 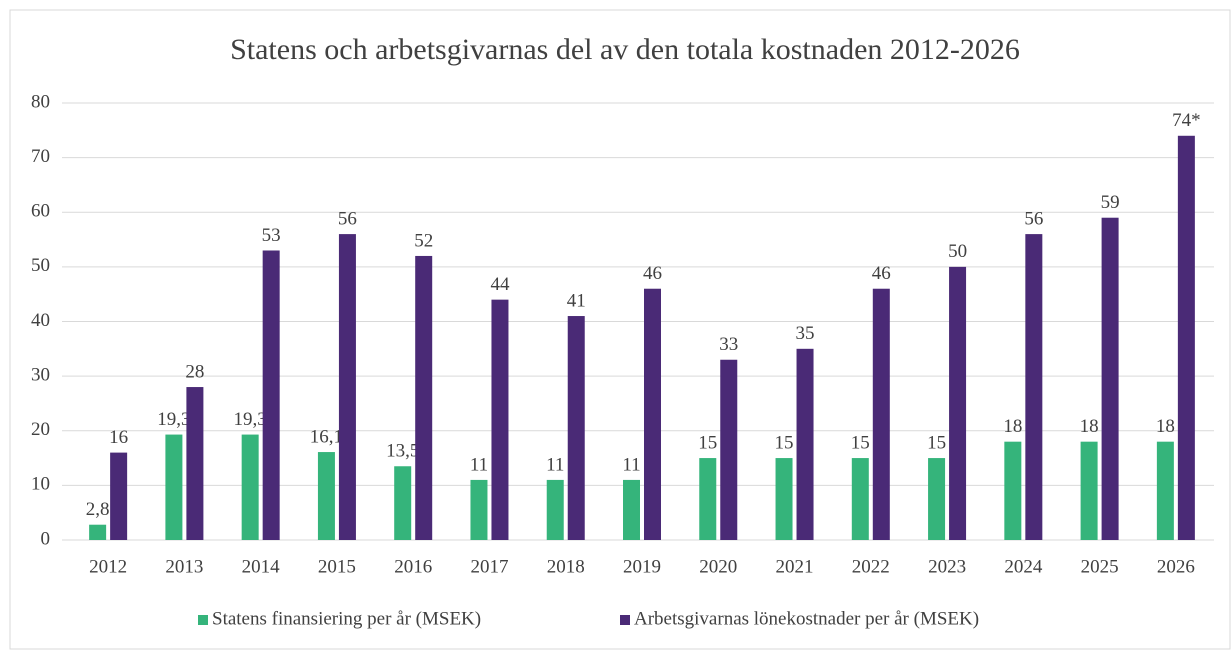 What do you see at coordinates (40, 101) in the screenshot?
I see `y-tick-label: 80` at bounding box center [40, 101].